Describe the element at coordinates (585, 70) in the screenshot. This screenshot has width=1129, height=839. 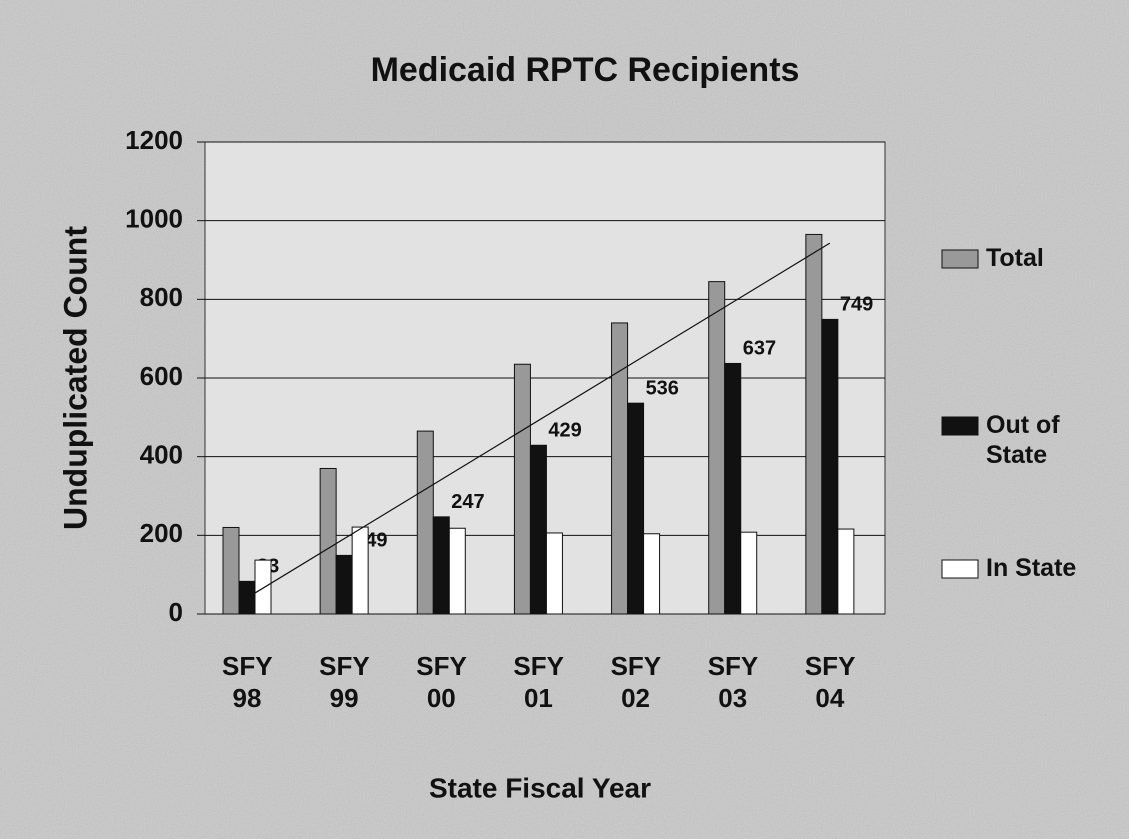
I see `chart-title: Medicaid RPTC Recipients` at that location.